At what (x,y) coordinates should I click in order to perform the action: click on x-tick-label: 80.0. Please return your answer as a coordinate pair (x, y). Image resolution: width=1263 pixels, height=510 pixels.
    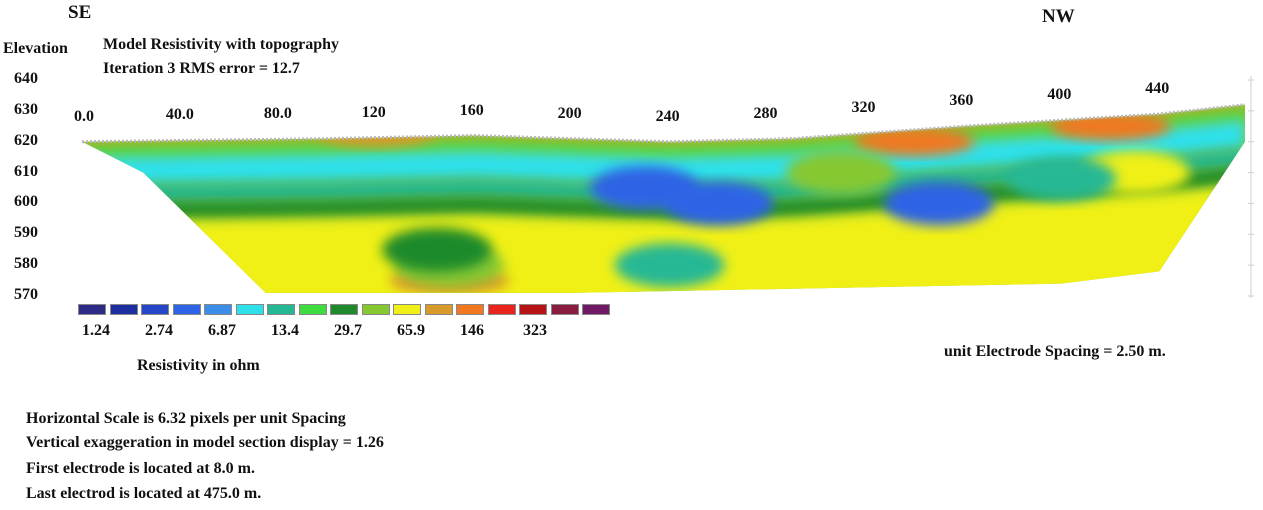
    Looking at the image, I should click on (277, 114).